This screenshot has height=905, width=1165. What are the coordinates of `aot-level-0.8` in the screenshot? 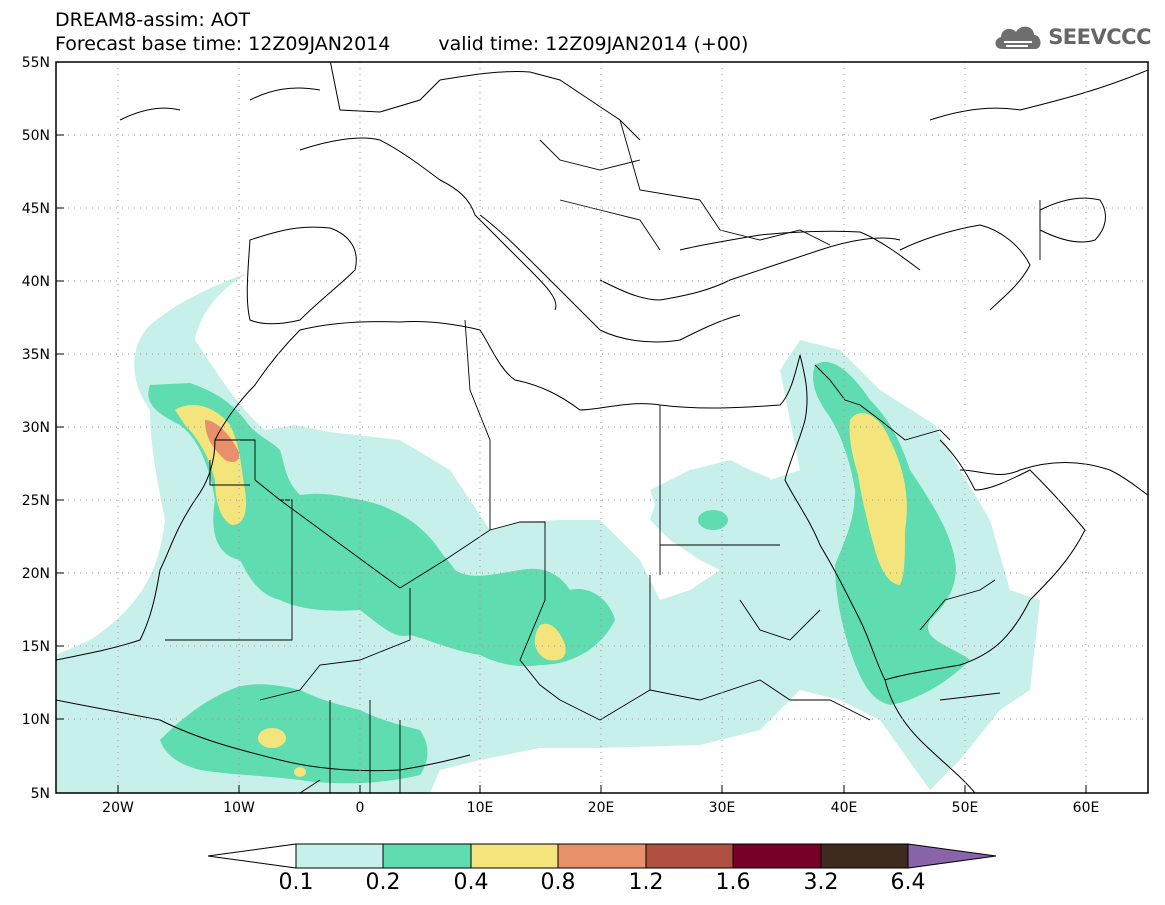 It's located at (222, 441).